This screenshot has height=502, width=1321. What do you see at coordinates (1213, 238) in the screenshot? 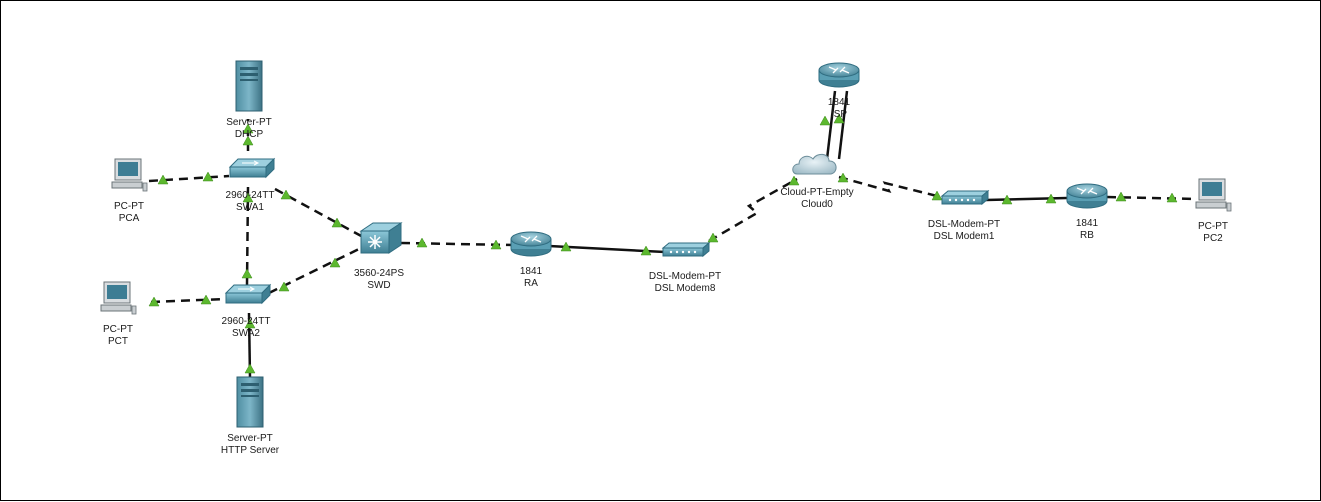
I see `device-name-label: PC2` at bounding box center [1213, 238].